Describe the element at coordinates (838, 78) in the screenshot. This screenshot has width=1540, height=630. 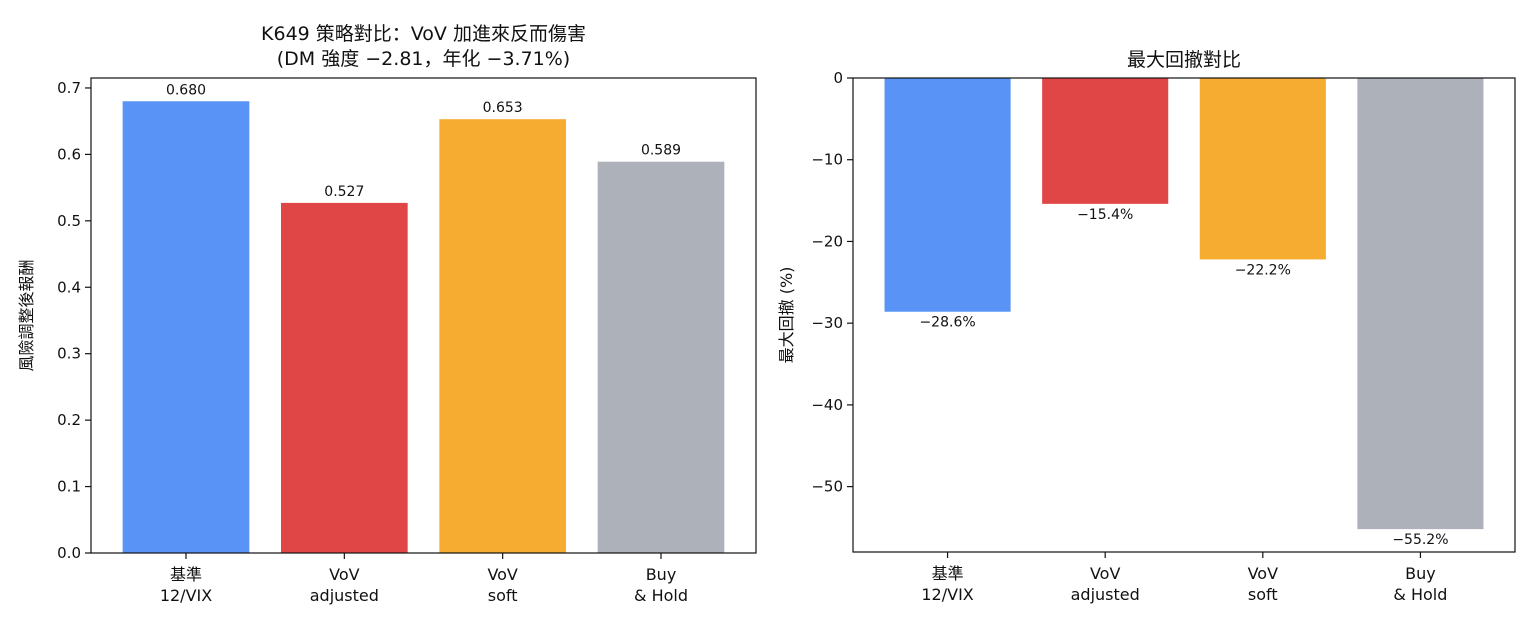
I see `y-tick-label: 0` at that location.